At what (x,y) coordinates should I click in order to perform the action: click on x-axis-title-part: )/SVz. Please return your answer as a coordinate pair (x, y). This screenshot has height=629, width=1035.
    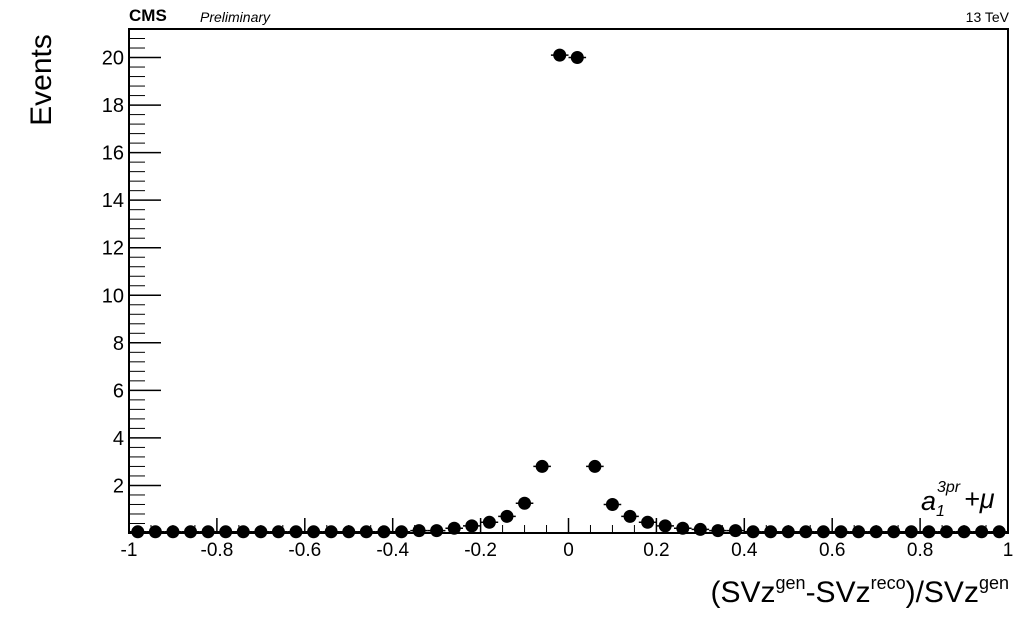
    Looking at the image, I should click on (942, 592).